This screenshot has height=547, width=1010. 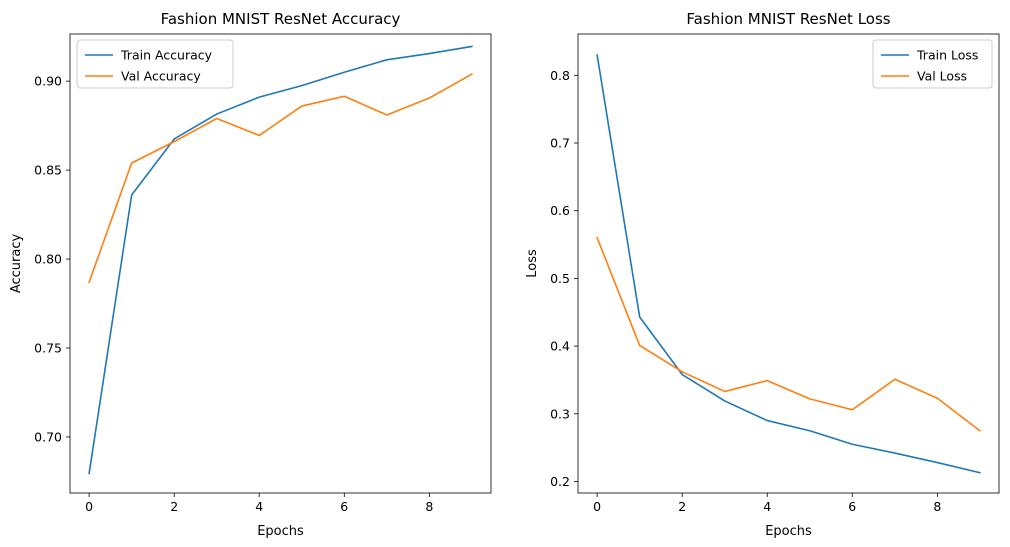 What do you see at coordinates (560, 142) in the screenshot?
I see `y-tick-label: 0.7` at bounding box center [560, 142].